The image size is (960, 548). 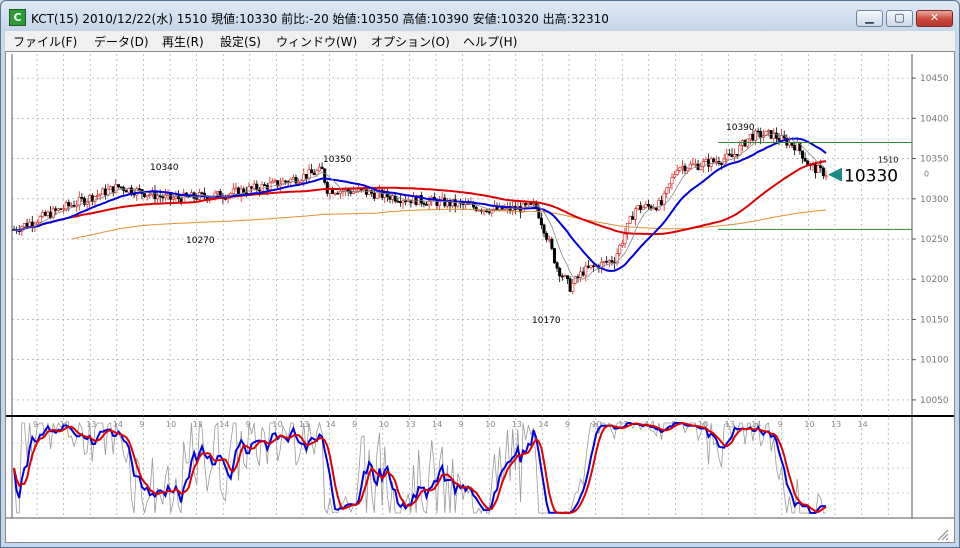 I want to click on menu-options: オプション(O), so click(x=410, y=42).